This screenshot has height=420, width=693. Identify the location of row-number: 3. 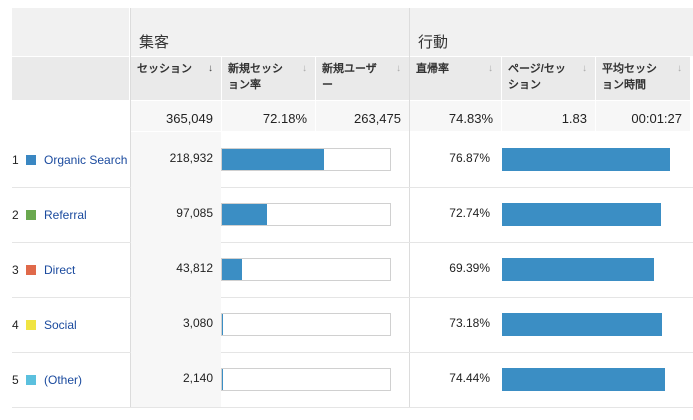
(15, 270).